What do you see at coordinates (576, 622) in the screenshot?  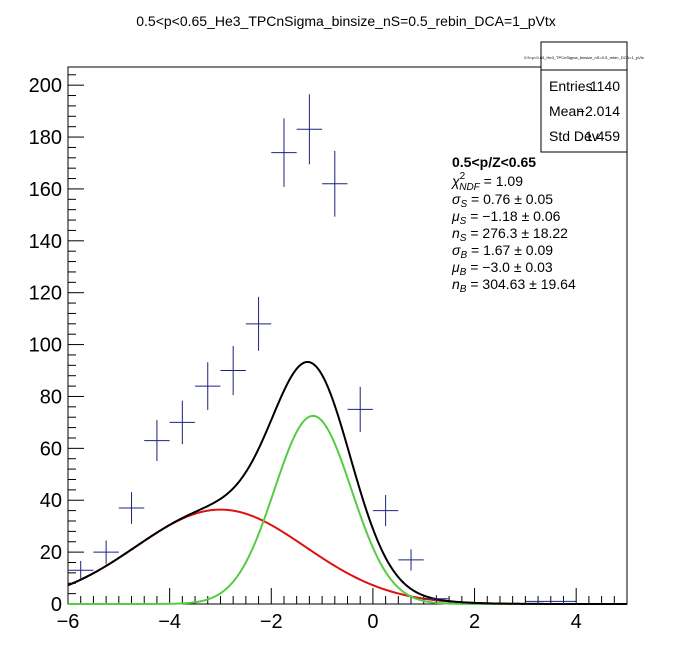 I see `x-tick-label: 4` at bounding box center [576, 622].